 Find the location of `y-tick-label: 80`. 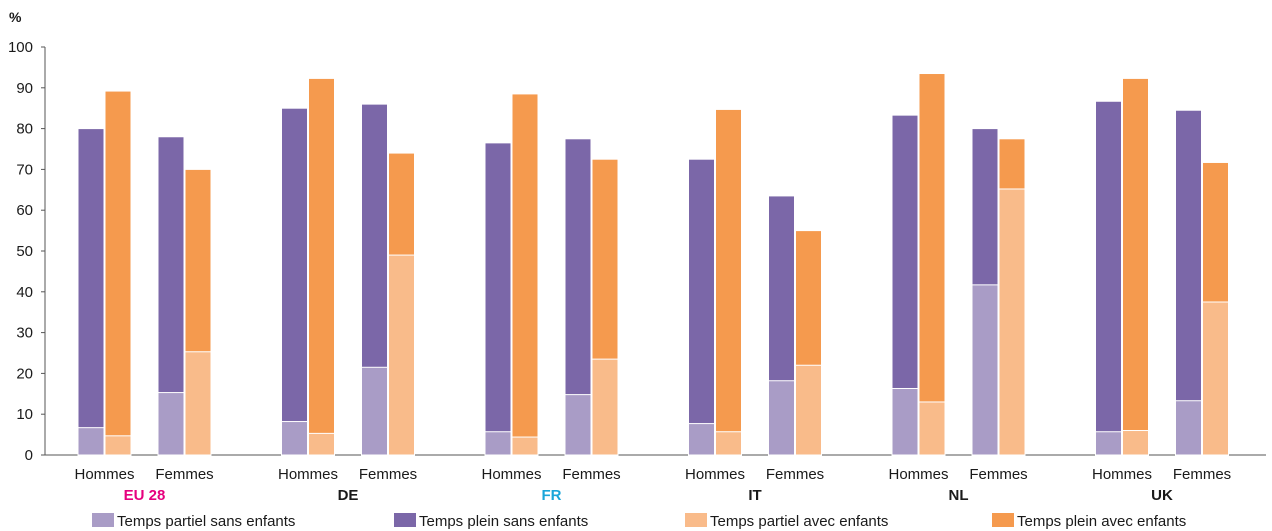

y-tick-label: 80 is located at coordinates (24, 129).